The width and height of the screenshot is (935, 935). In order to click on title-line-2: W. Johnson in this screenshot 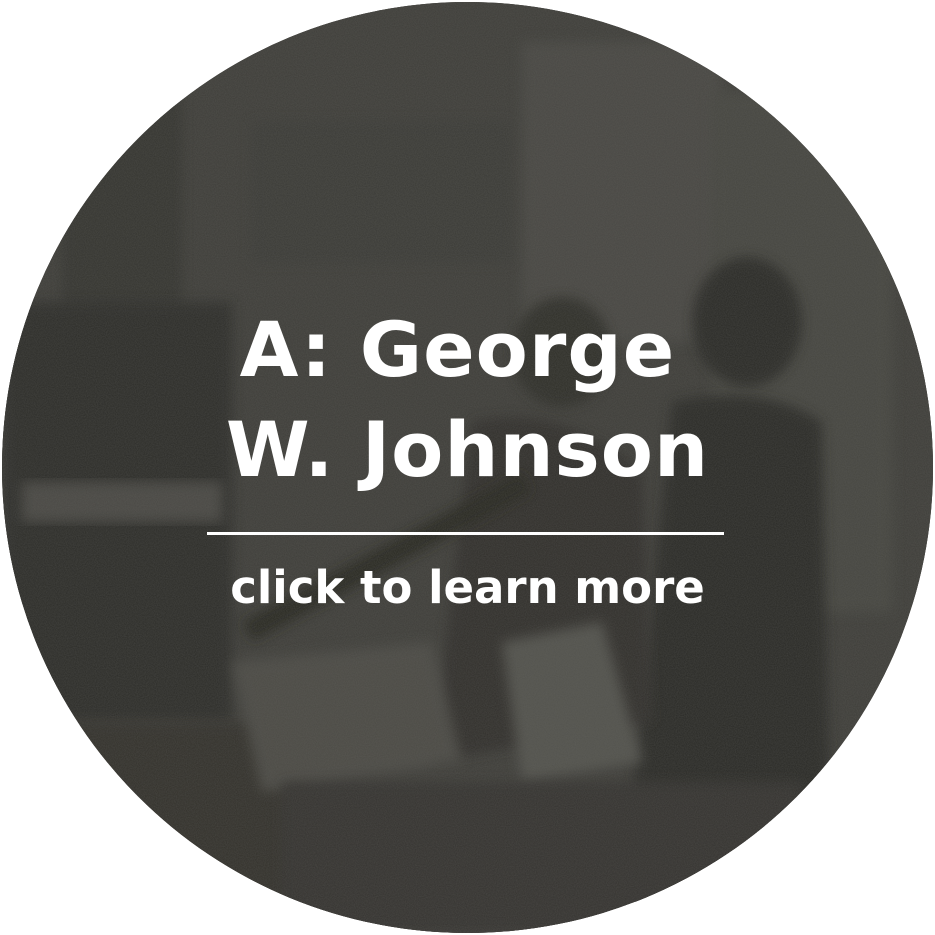, I will do `click(467, 449)`.